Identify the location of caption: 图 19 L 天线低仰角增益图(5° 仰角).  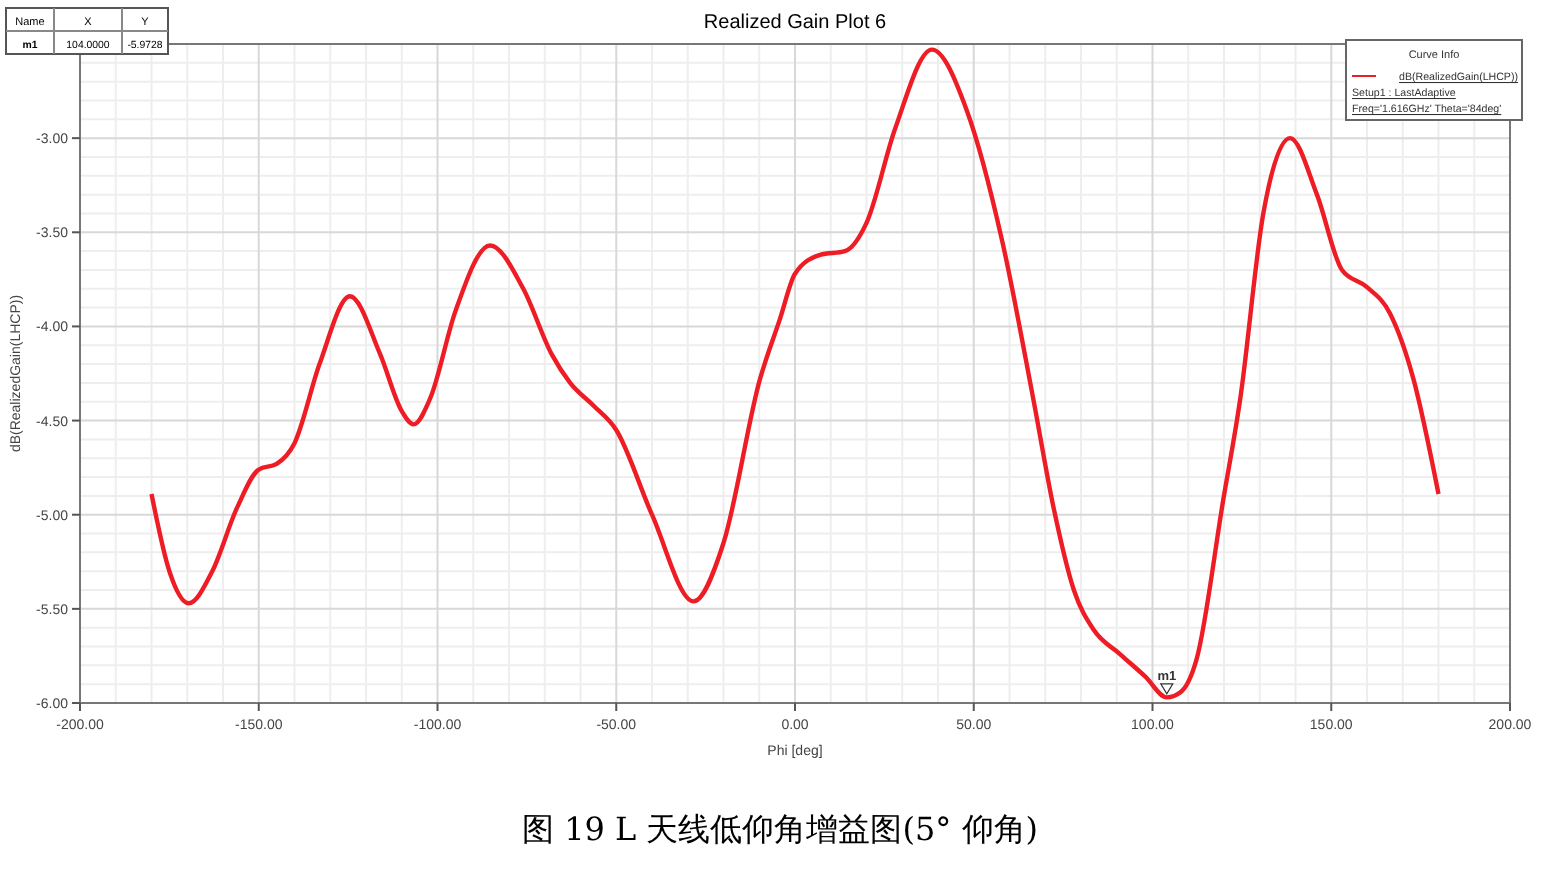
(780, 829).